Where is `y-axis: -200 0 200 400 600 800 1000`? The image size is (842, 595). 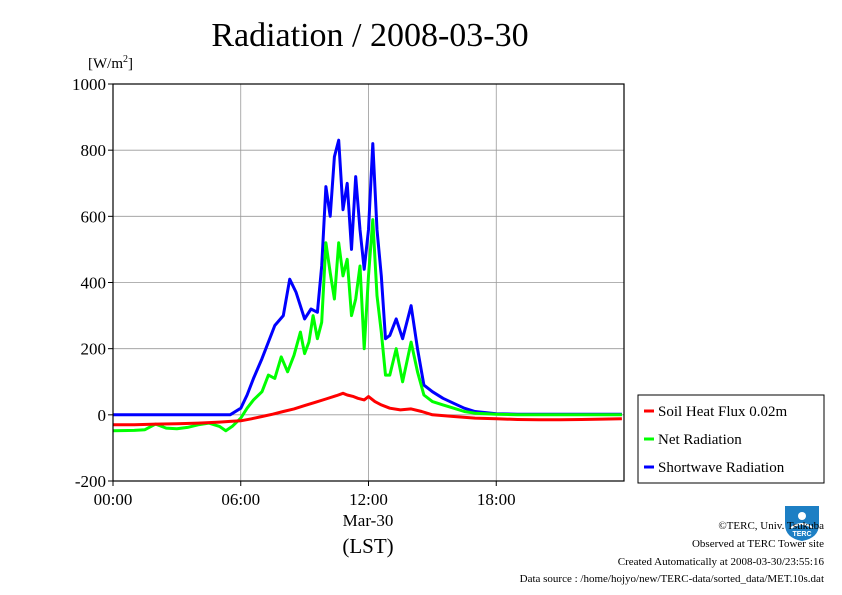
y-axis: -200 0 200 400 600 800 1000 is located at coordinates (92, 283).